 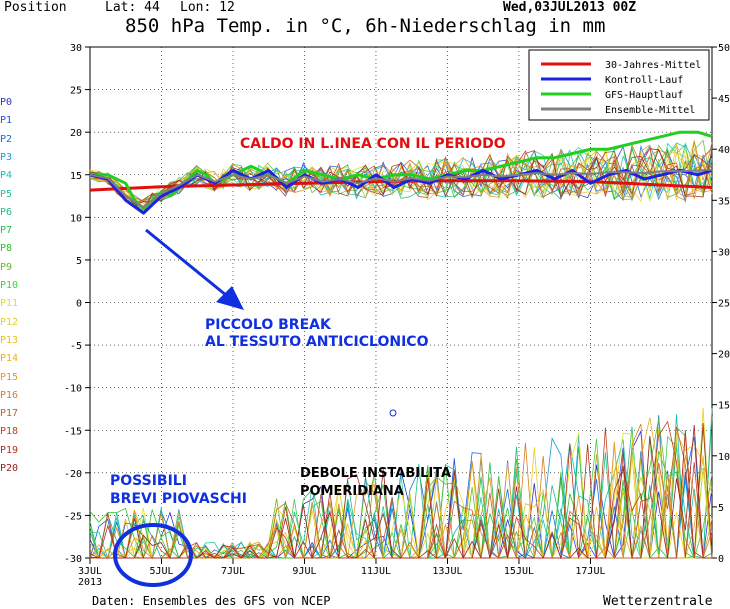 What do you see at coordinates (9, 450) in the screenshot?
I see `member-label: P19` at bounding box center [9, 450].